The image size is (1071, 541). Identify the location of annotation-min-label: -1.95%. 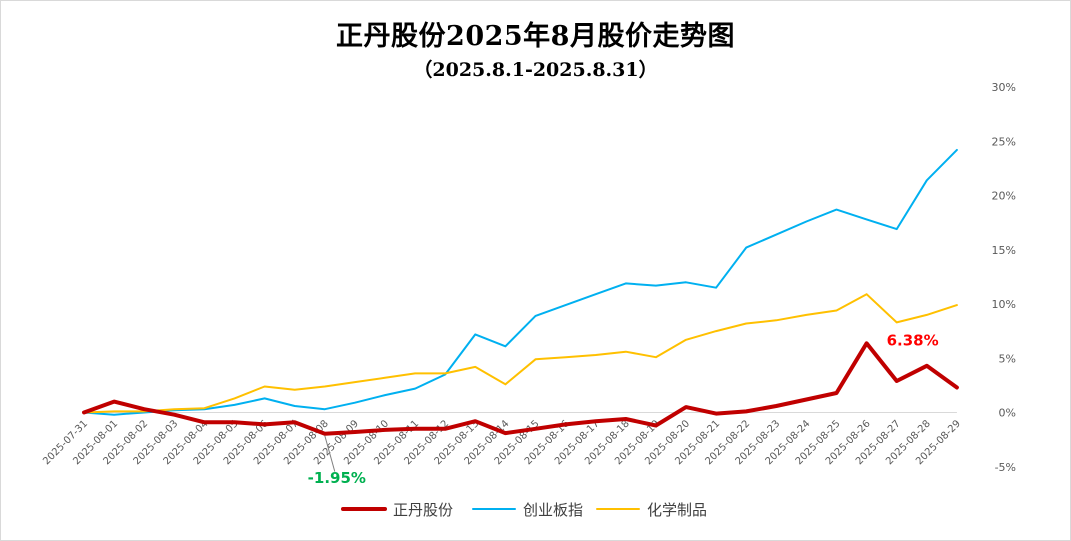
(337, 478).